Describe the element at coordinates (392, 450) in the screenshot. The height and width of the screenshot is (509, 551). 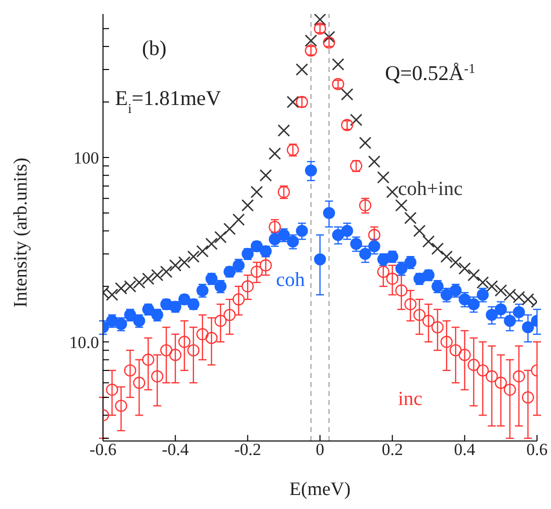
I see `x-tick-label: 0.2` at that location.